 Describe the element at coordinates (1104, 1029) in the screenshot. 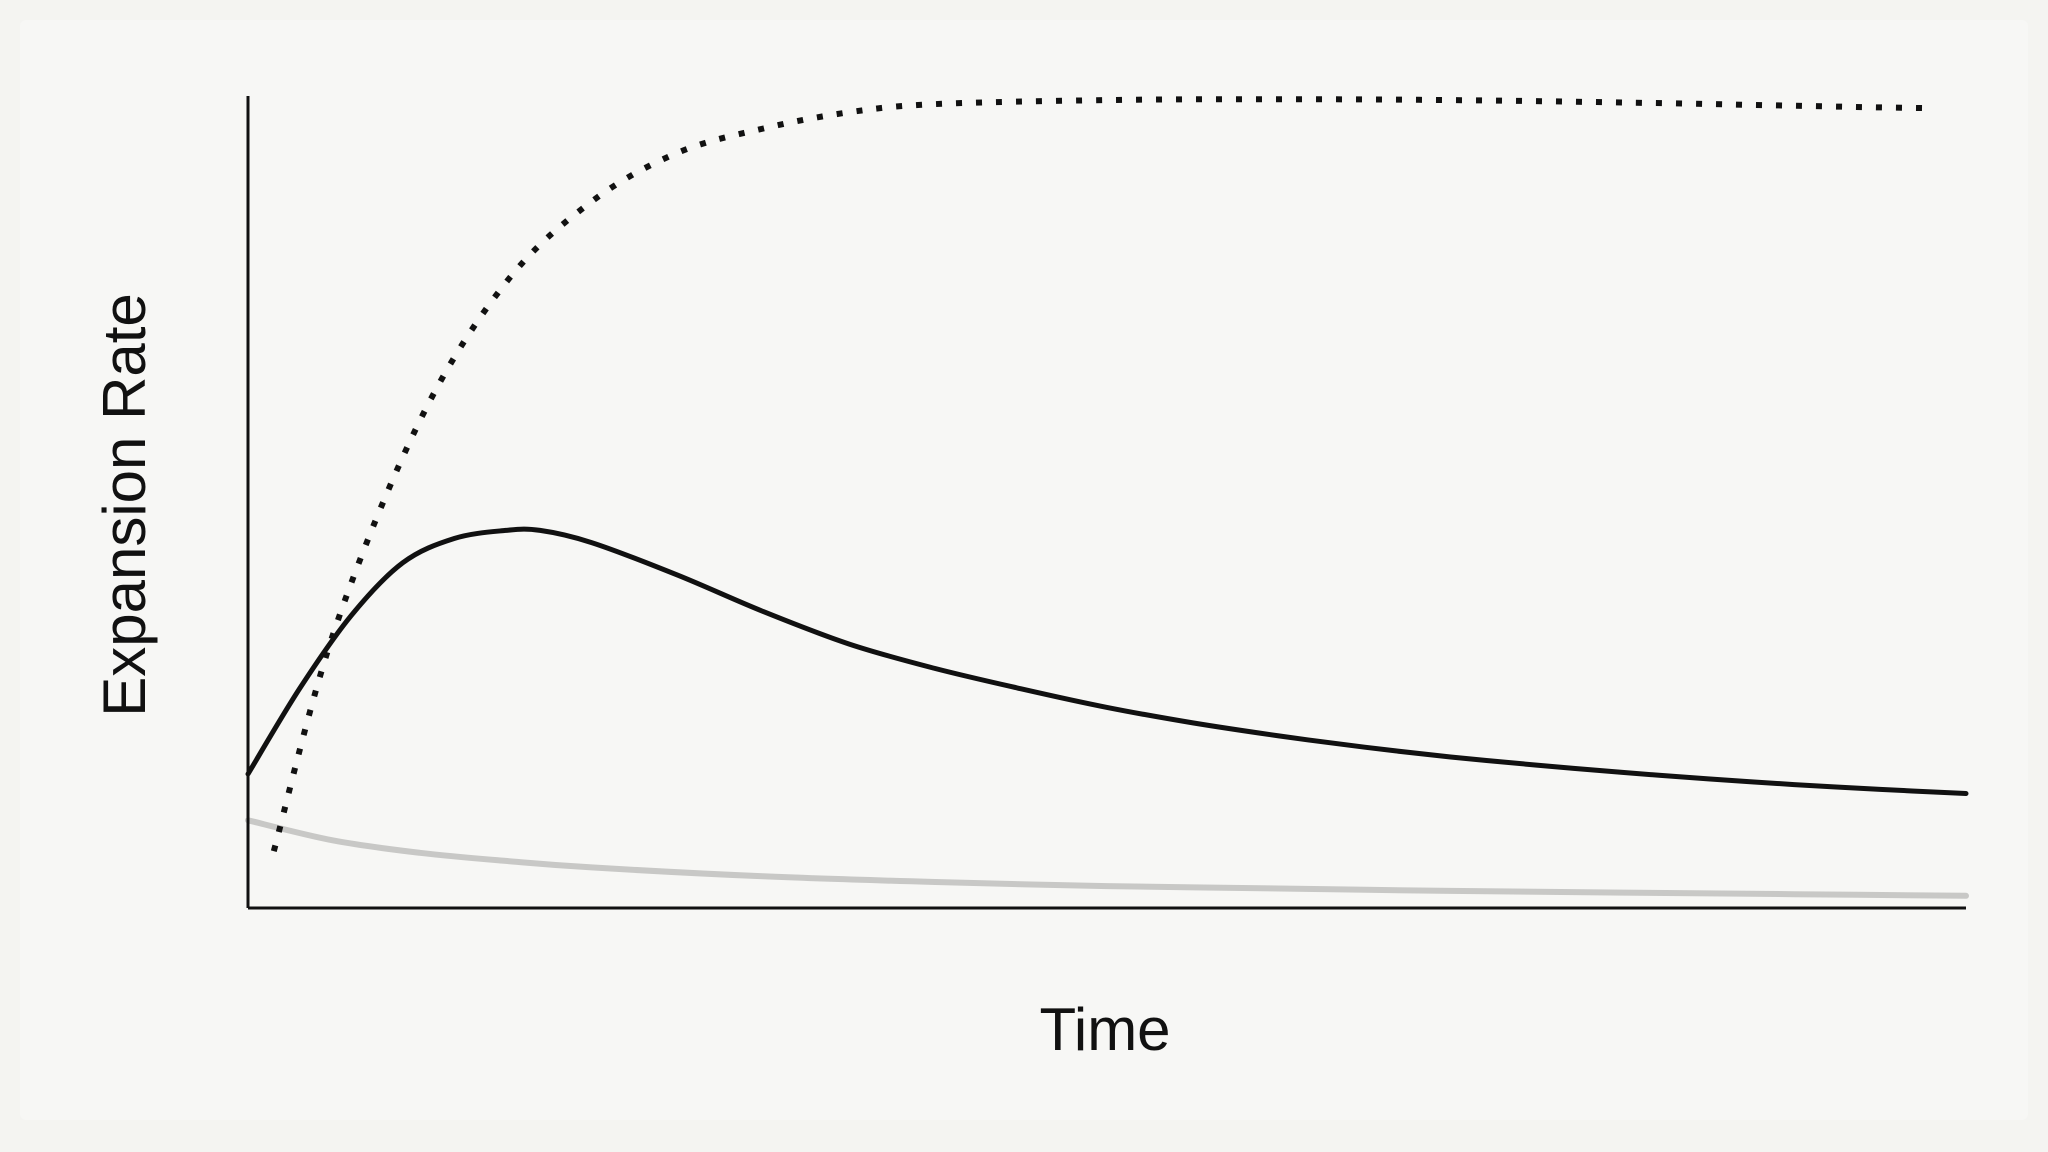

I see `x-axis-label: Time` at that location.